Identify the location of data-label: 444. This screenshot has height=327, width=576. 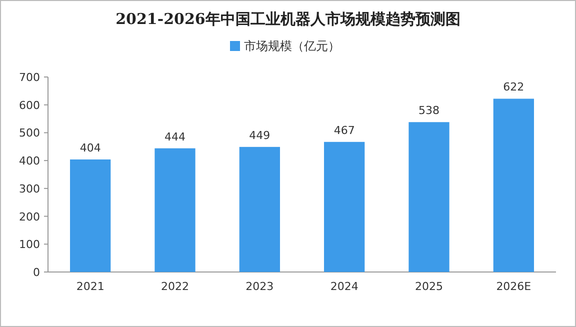
(175, 137).